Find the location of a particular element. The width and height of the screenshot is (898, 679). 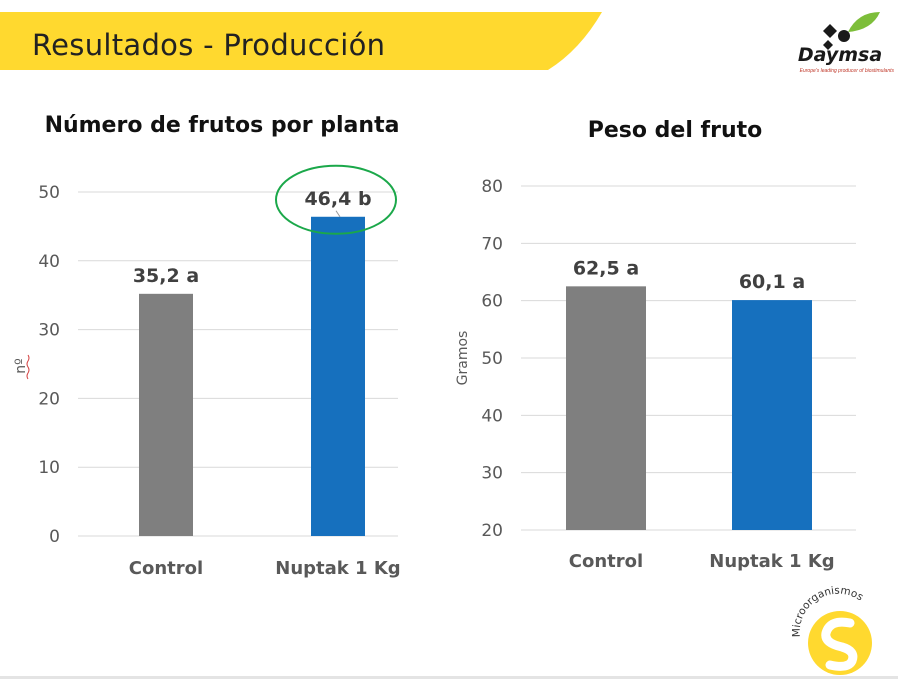

y-tick-label: 0 is located at coordinates (54, 537).